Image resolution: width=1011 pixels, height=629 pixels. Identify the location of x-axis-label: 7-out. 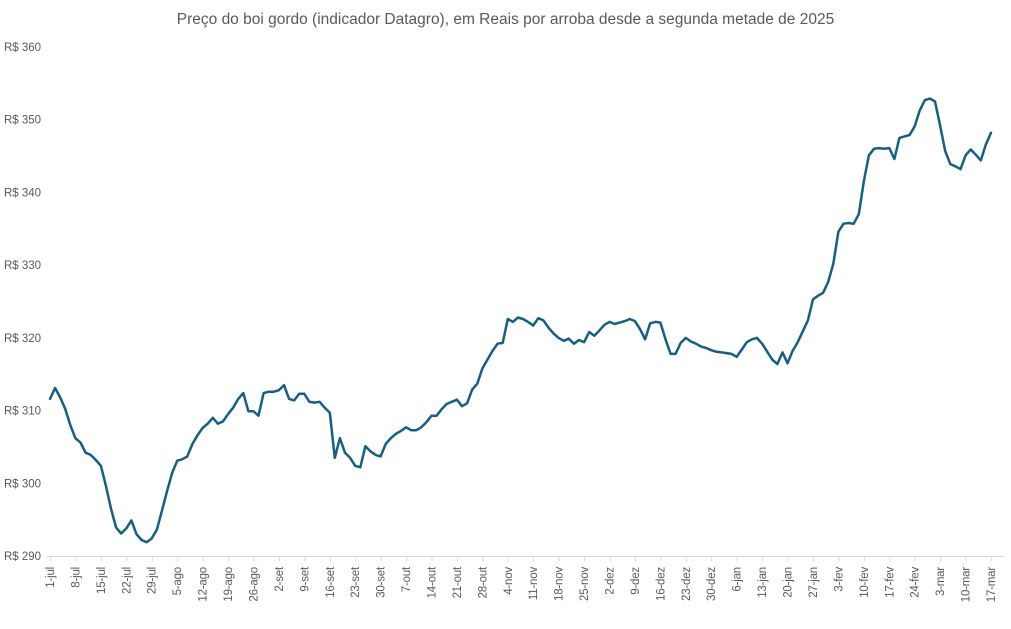
(407, 579).